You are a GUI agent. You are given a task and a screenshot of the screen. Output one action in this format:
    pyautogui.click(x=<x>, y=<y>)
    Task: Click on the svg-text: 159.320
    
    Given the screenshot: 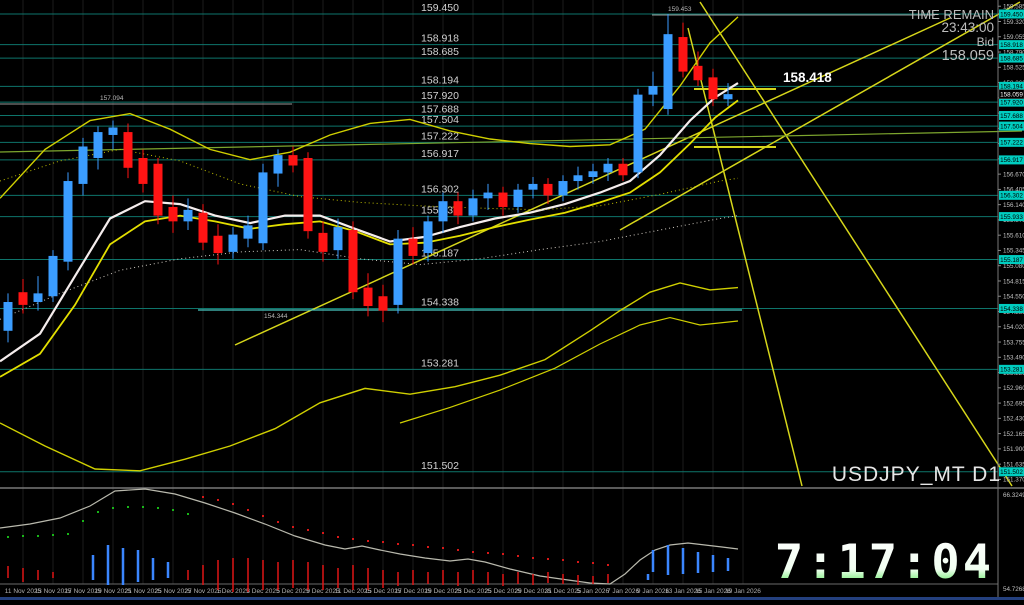 What is the action you would take?
    pyautogui.click(x=1013, y=22)
    